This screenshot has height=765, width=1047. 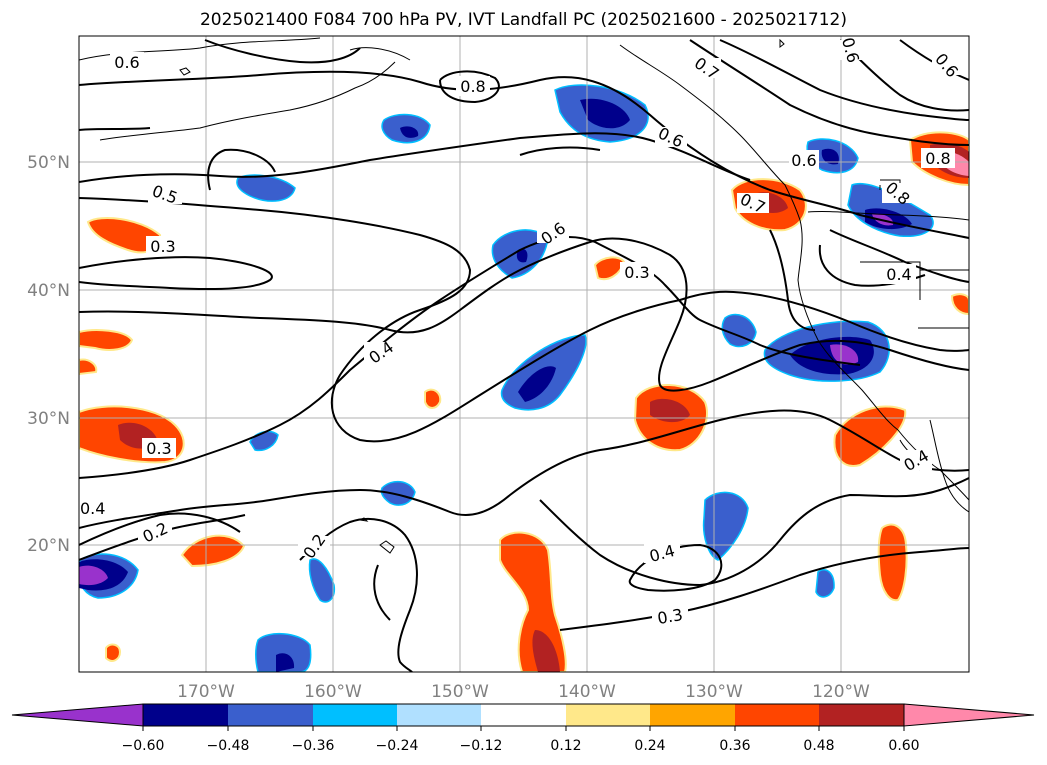 What do you see at coordinates (841, 692) in the screenshot?
I see `lon-tick-label: 120°W` at bounding box center [841, 692].